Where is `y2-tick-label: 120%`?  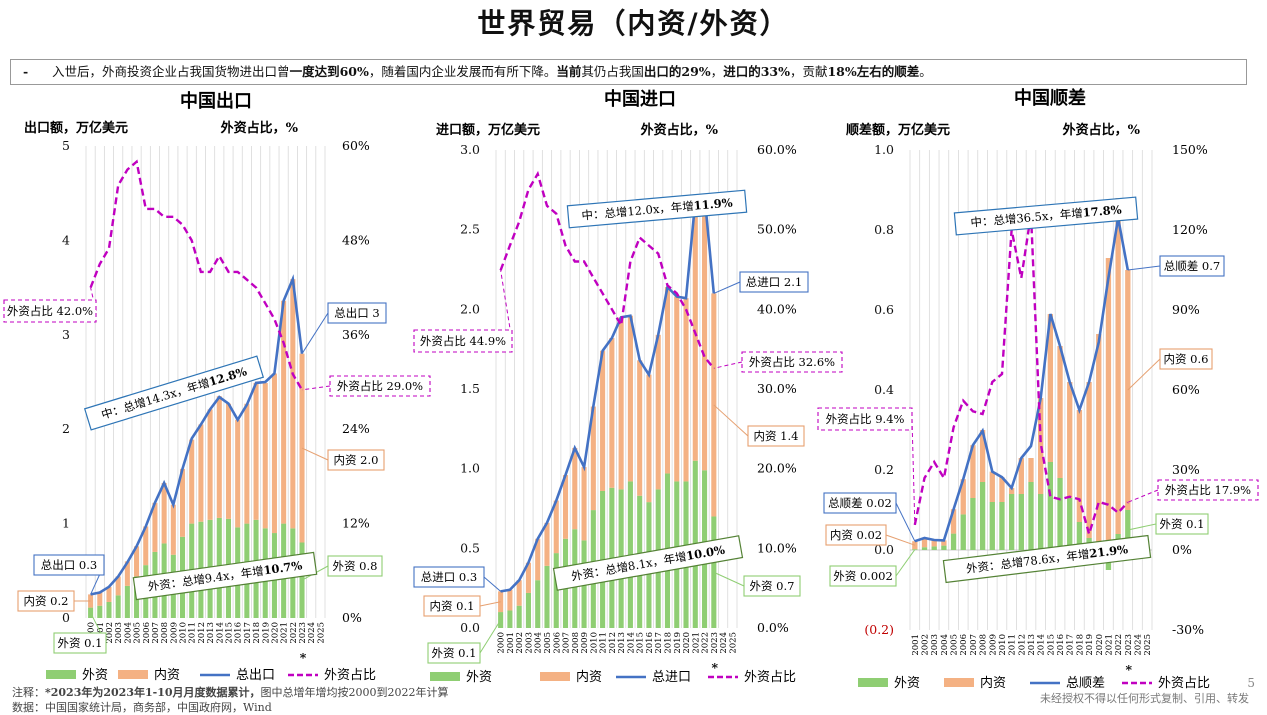
y2-tick-label: 120% is located at coordinates (1190, 229).